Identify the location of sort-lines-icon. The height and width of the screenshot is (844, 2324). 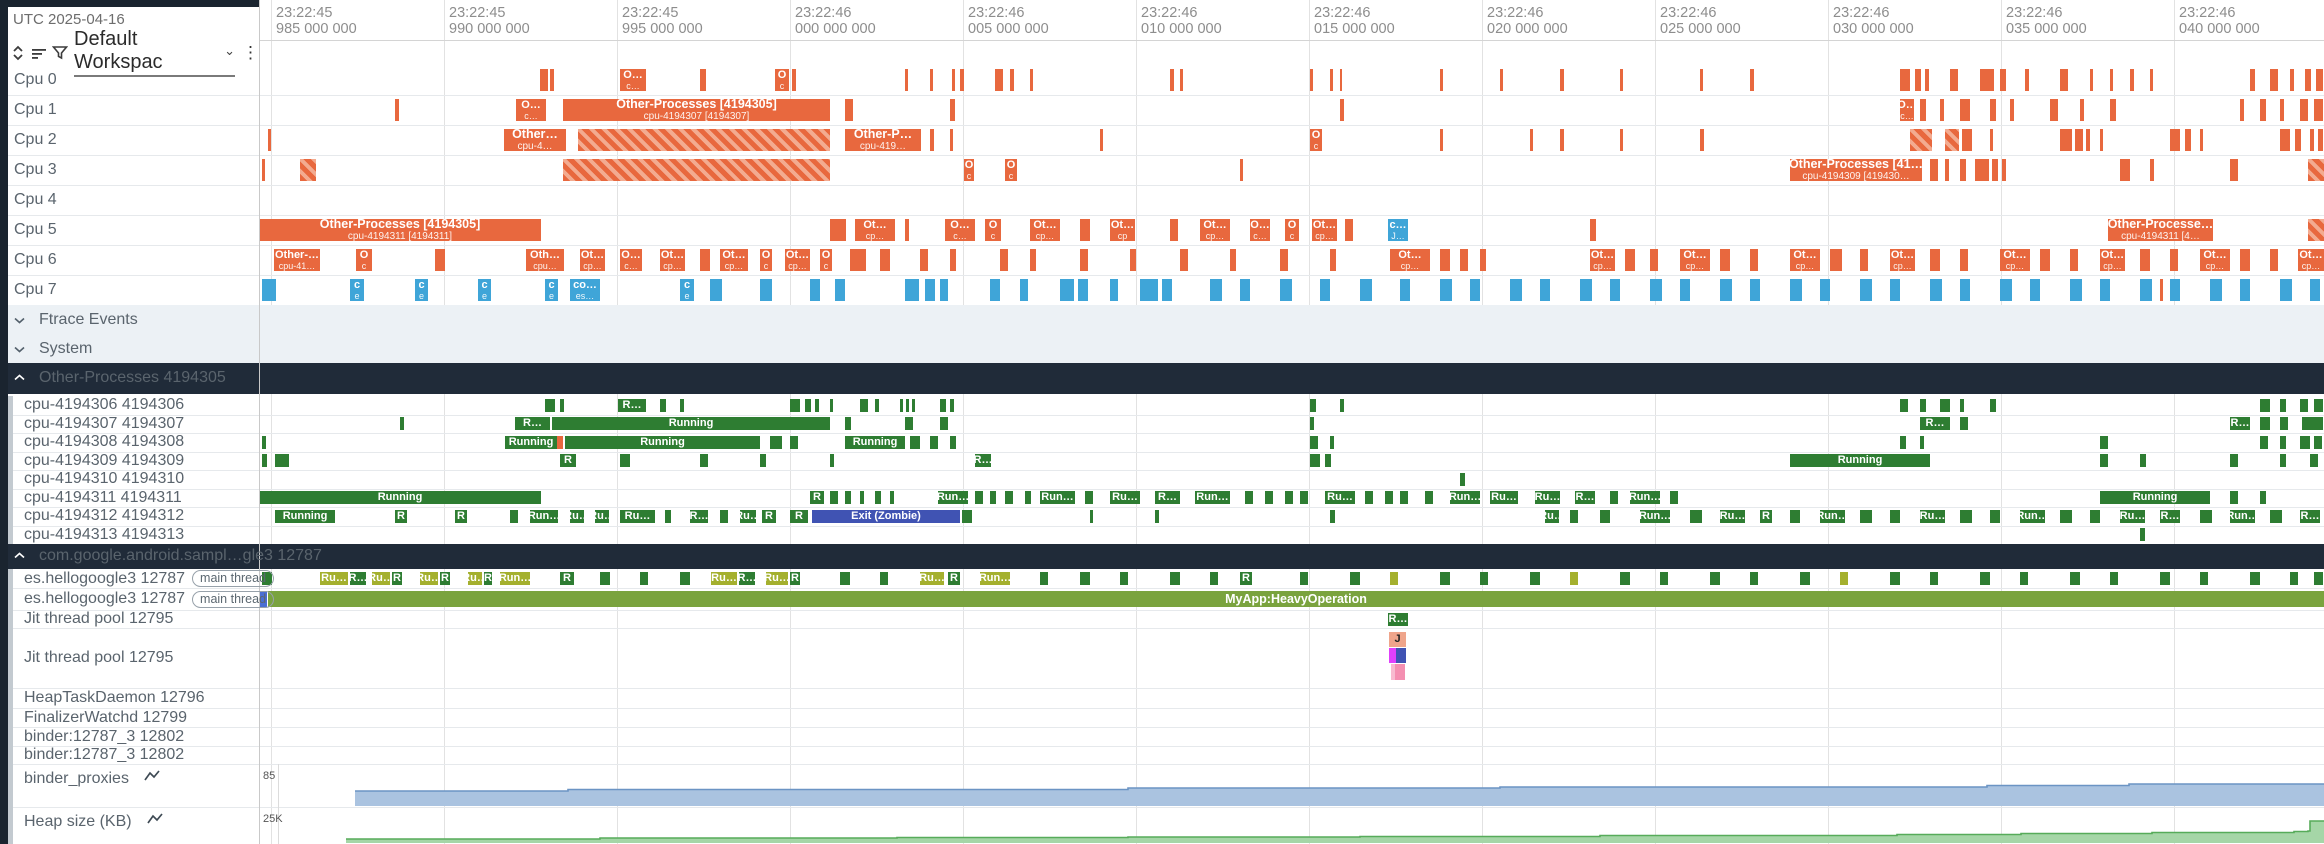
(39, 53).